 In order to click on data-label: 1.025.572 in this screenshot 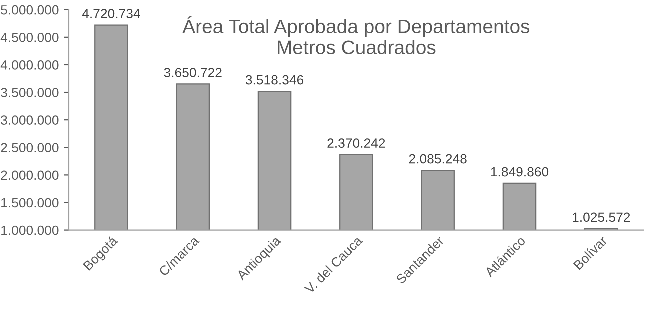, I will do `click(601, 217)`.